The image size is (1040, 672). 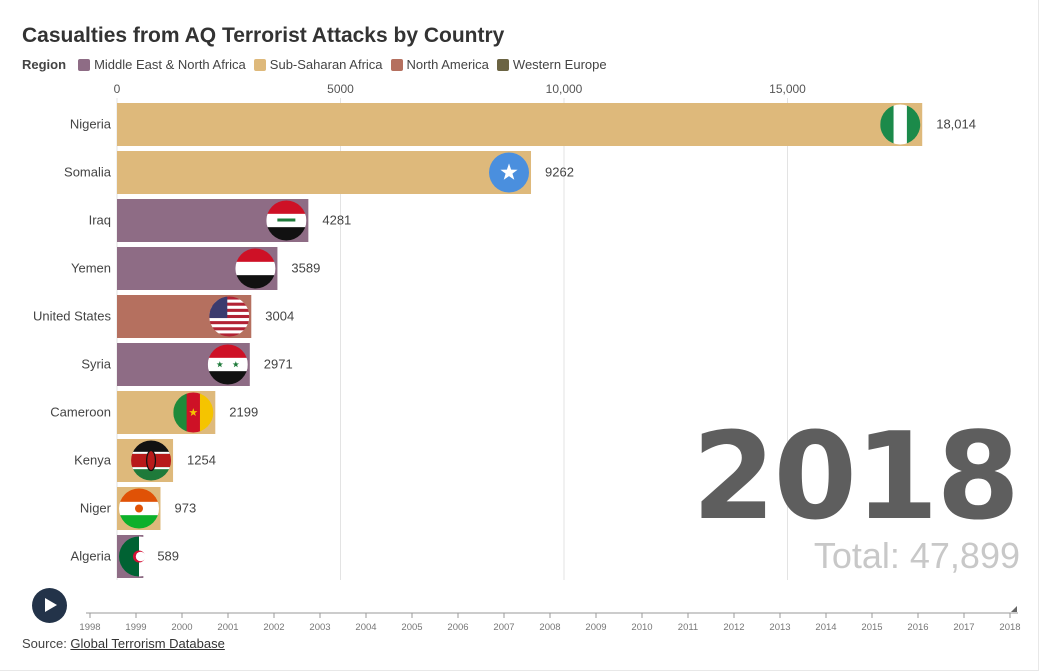 I want to click on legend-label: Sub-Saharan Africa, so click(x=326, y=64).